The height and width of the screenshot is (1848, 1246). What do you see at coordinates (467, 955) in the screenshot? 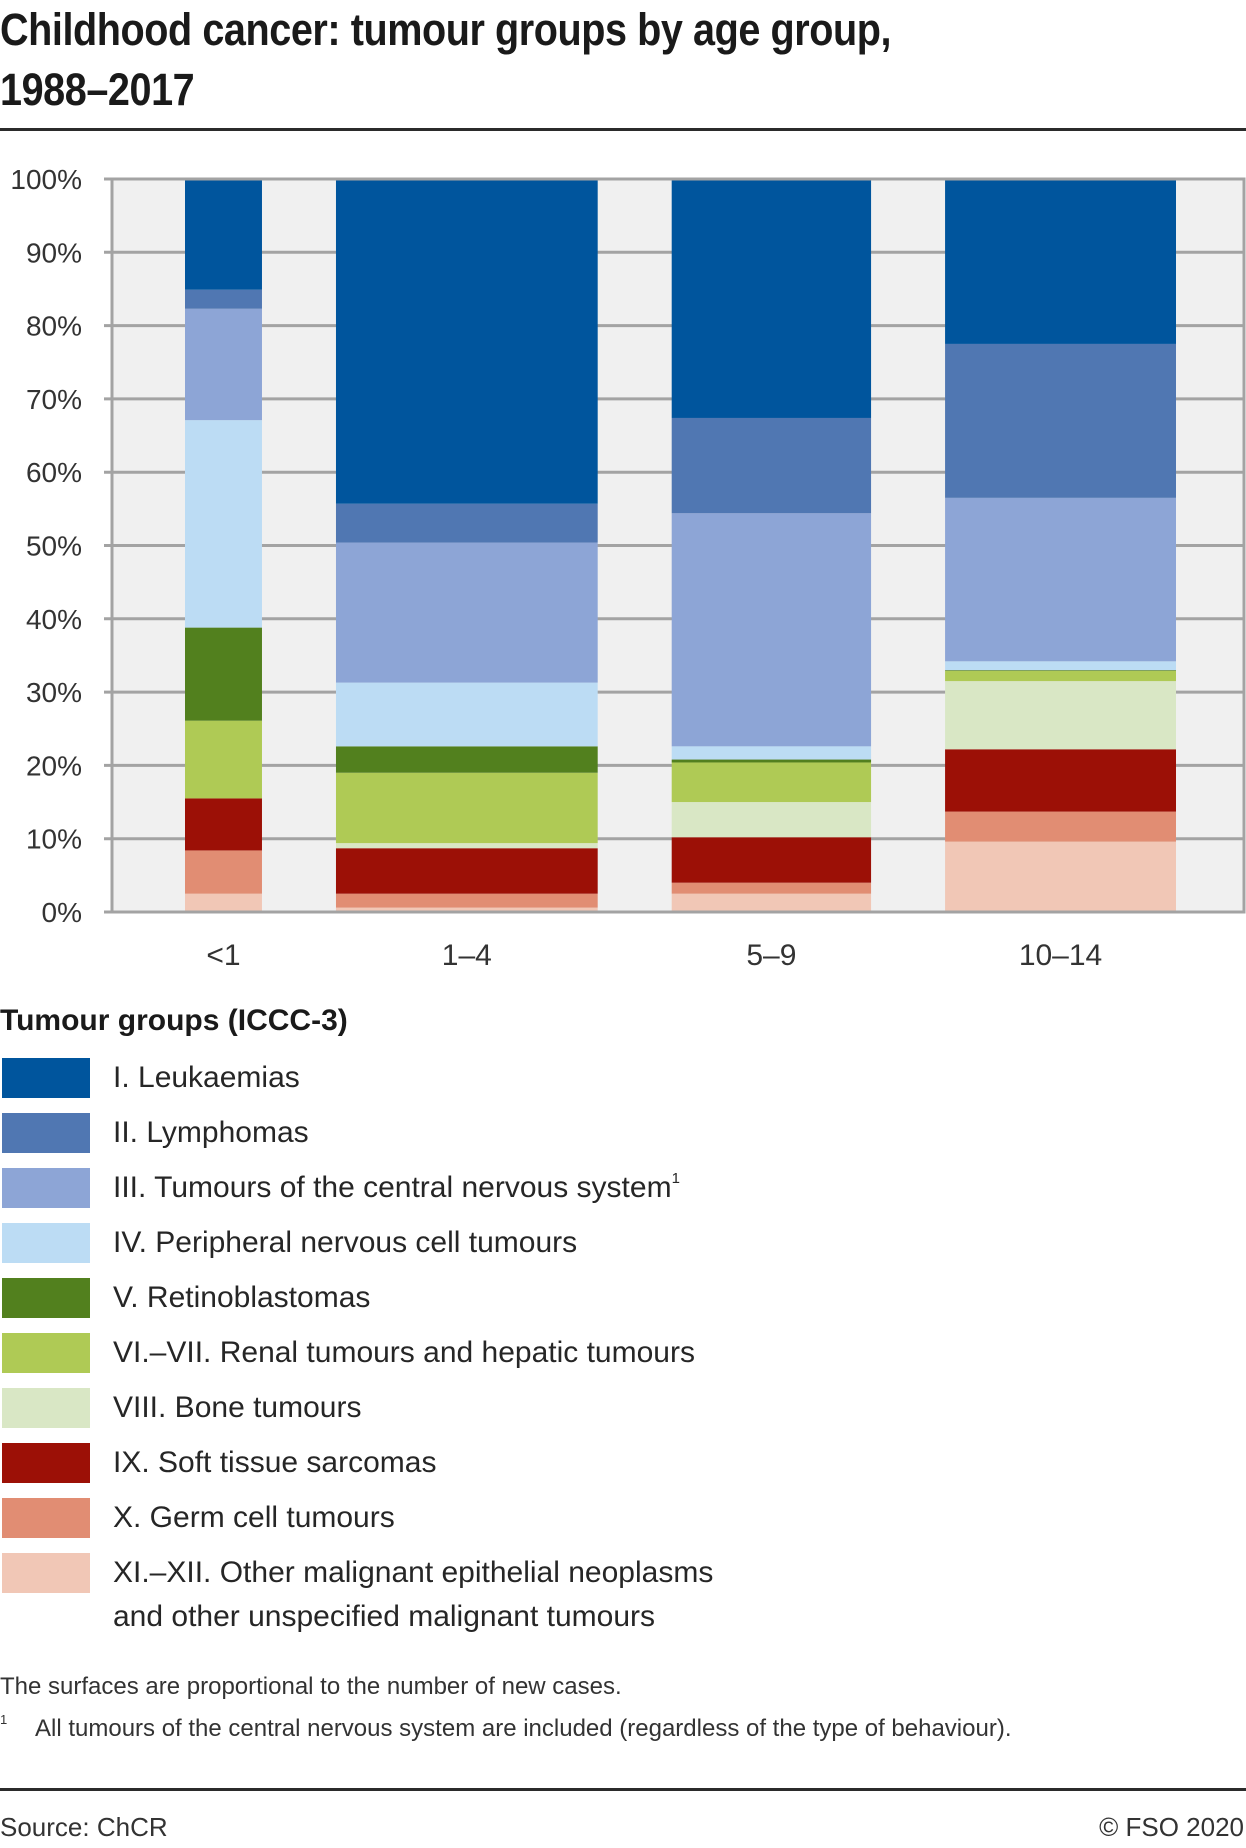
I see `x-tick-label: 1–4` at bounding box center [467, 955].